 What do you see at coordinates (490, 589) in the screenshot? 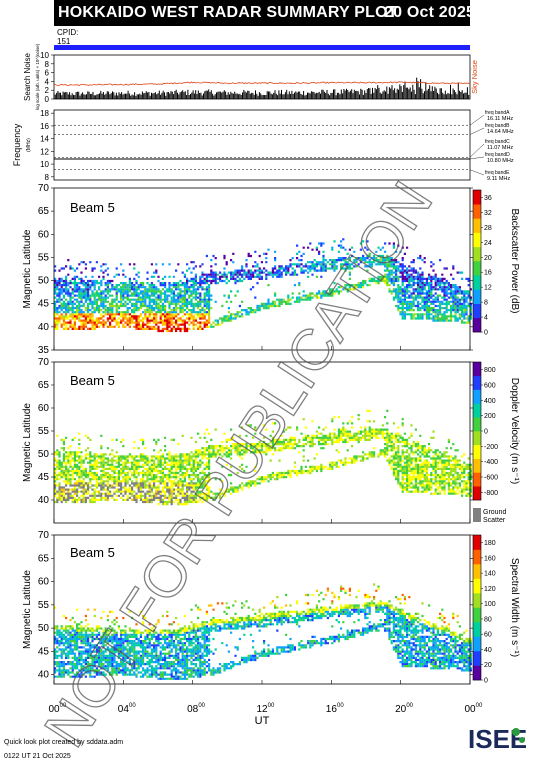
I see `colorbar-tick-label: 120` at bounding box center [490, 589].